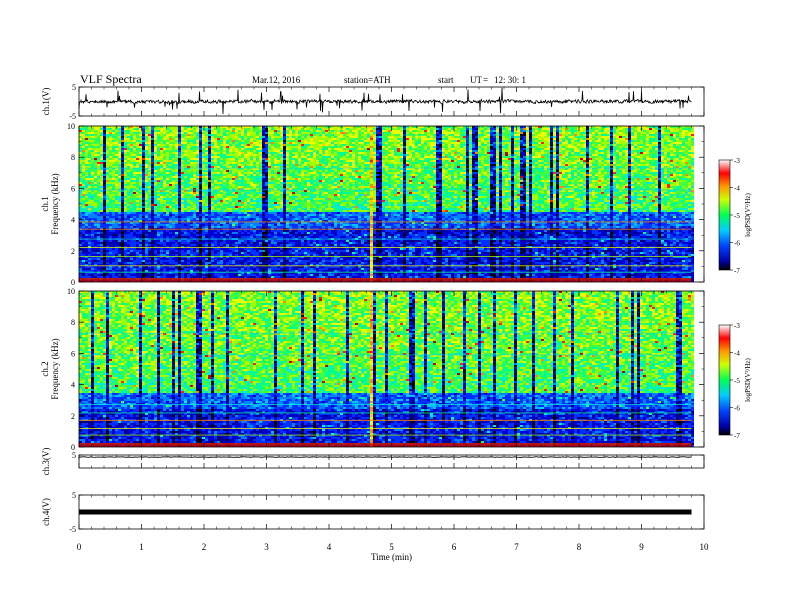 This screenshot has height=612, width=792. I want to click on ch3-waveform-ylabel: ch.3(V), so click(46, 462).